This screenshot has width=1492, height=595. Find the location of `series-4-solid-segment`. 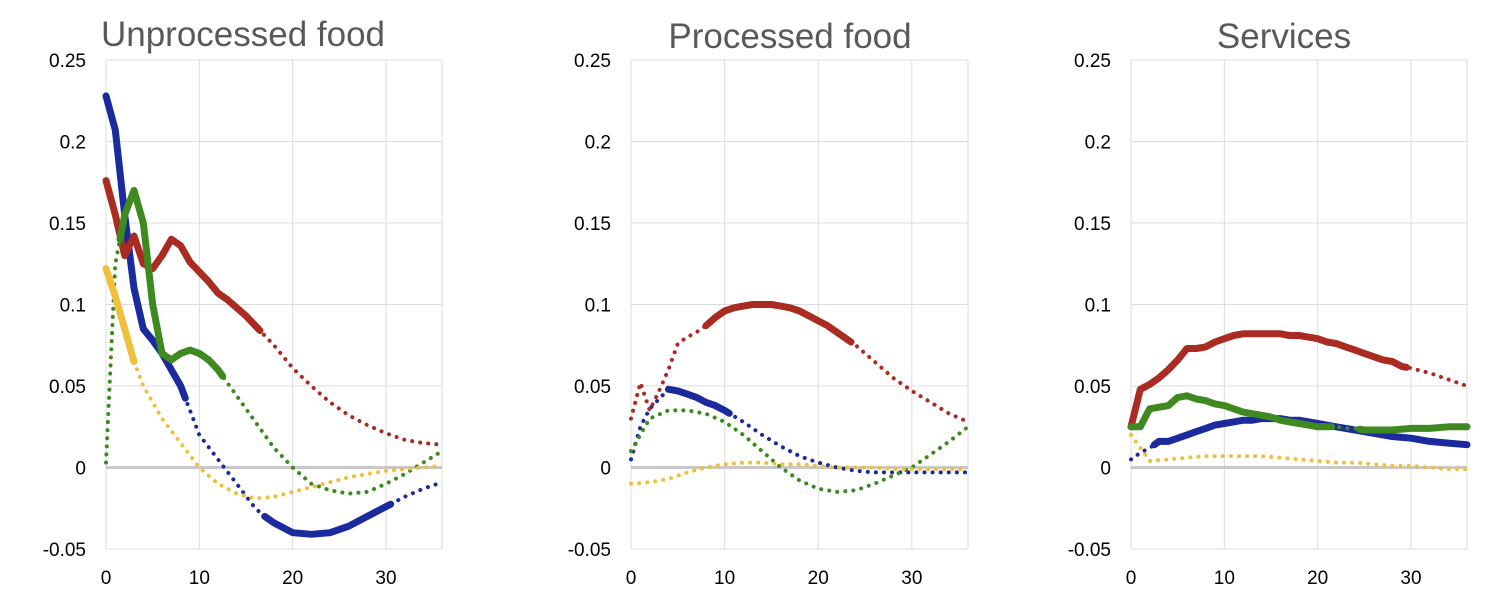

series-4-solid-segment is located at coordinates (120, 315).